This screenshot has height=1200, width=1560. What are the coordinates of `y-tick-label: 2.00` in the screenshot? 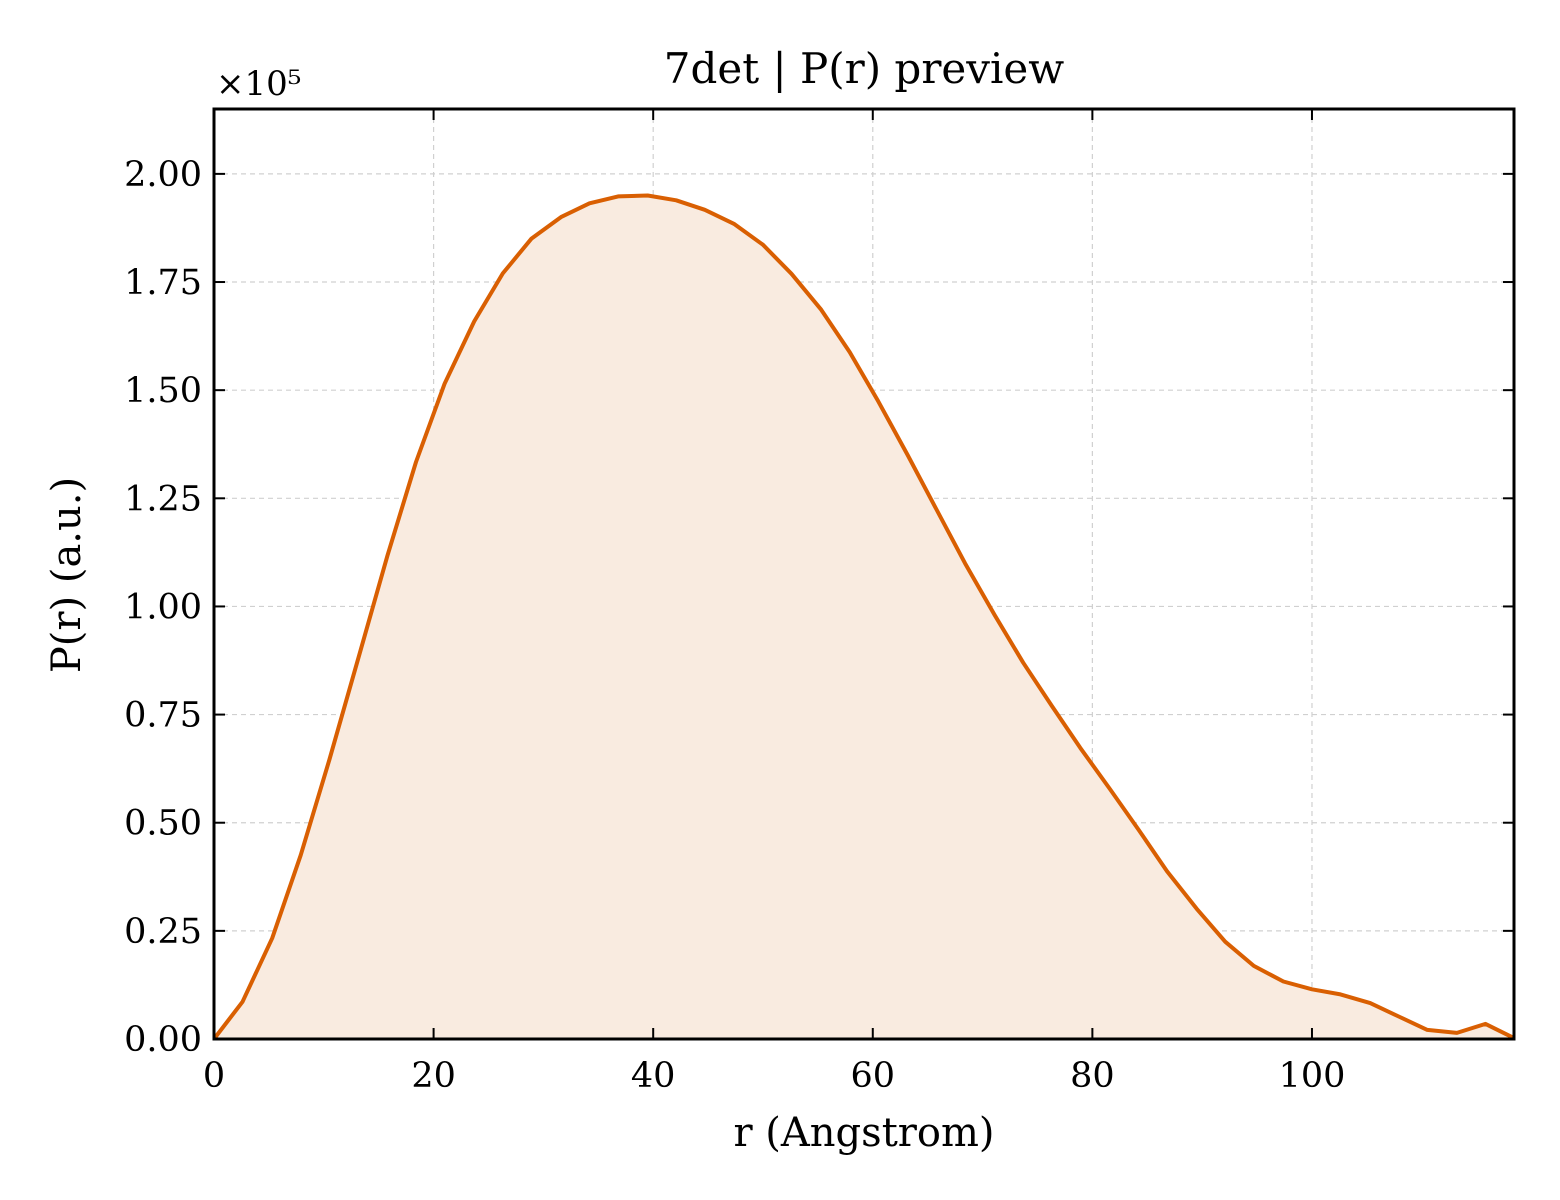 It's located at (163, 175).